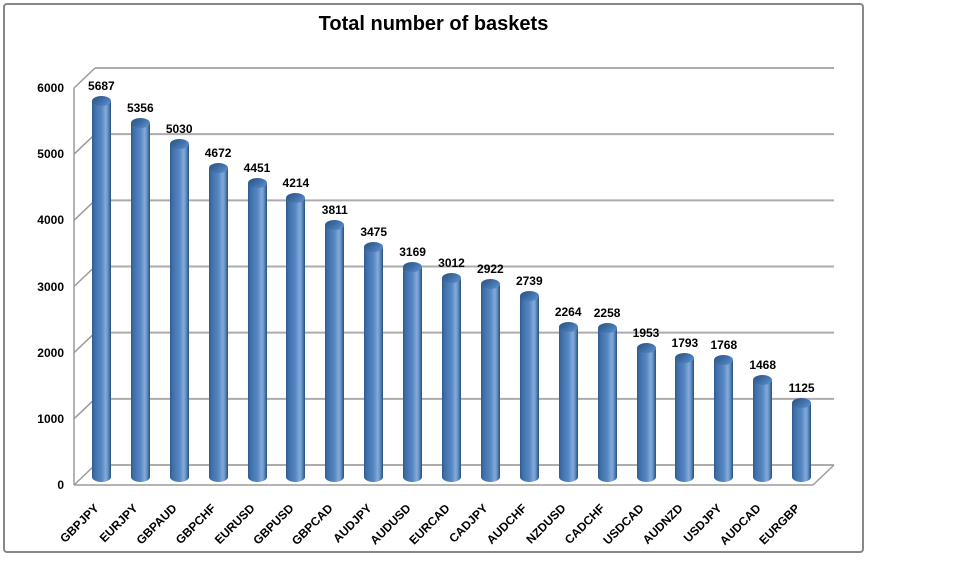 The height and width of the screenshot is (564, 960). What do you see at coordinates (84, 343) in the screenshot?
I see `gridline-connector-2000` at bounding box center [84, 343].